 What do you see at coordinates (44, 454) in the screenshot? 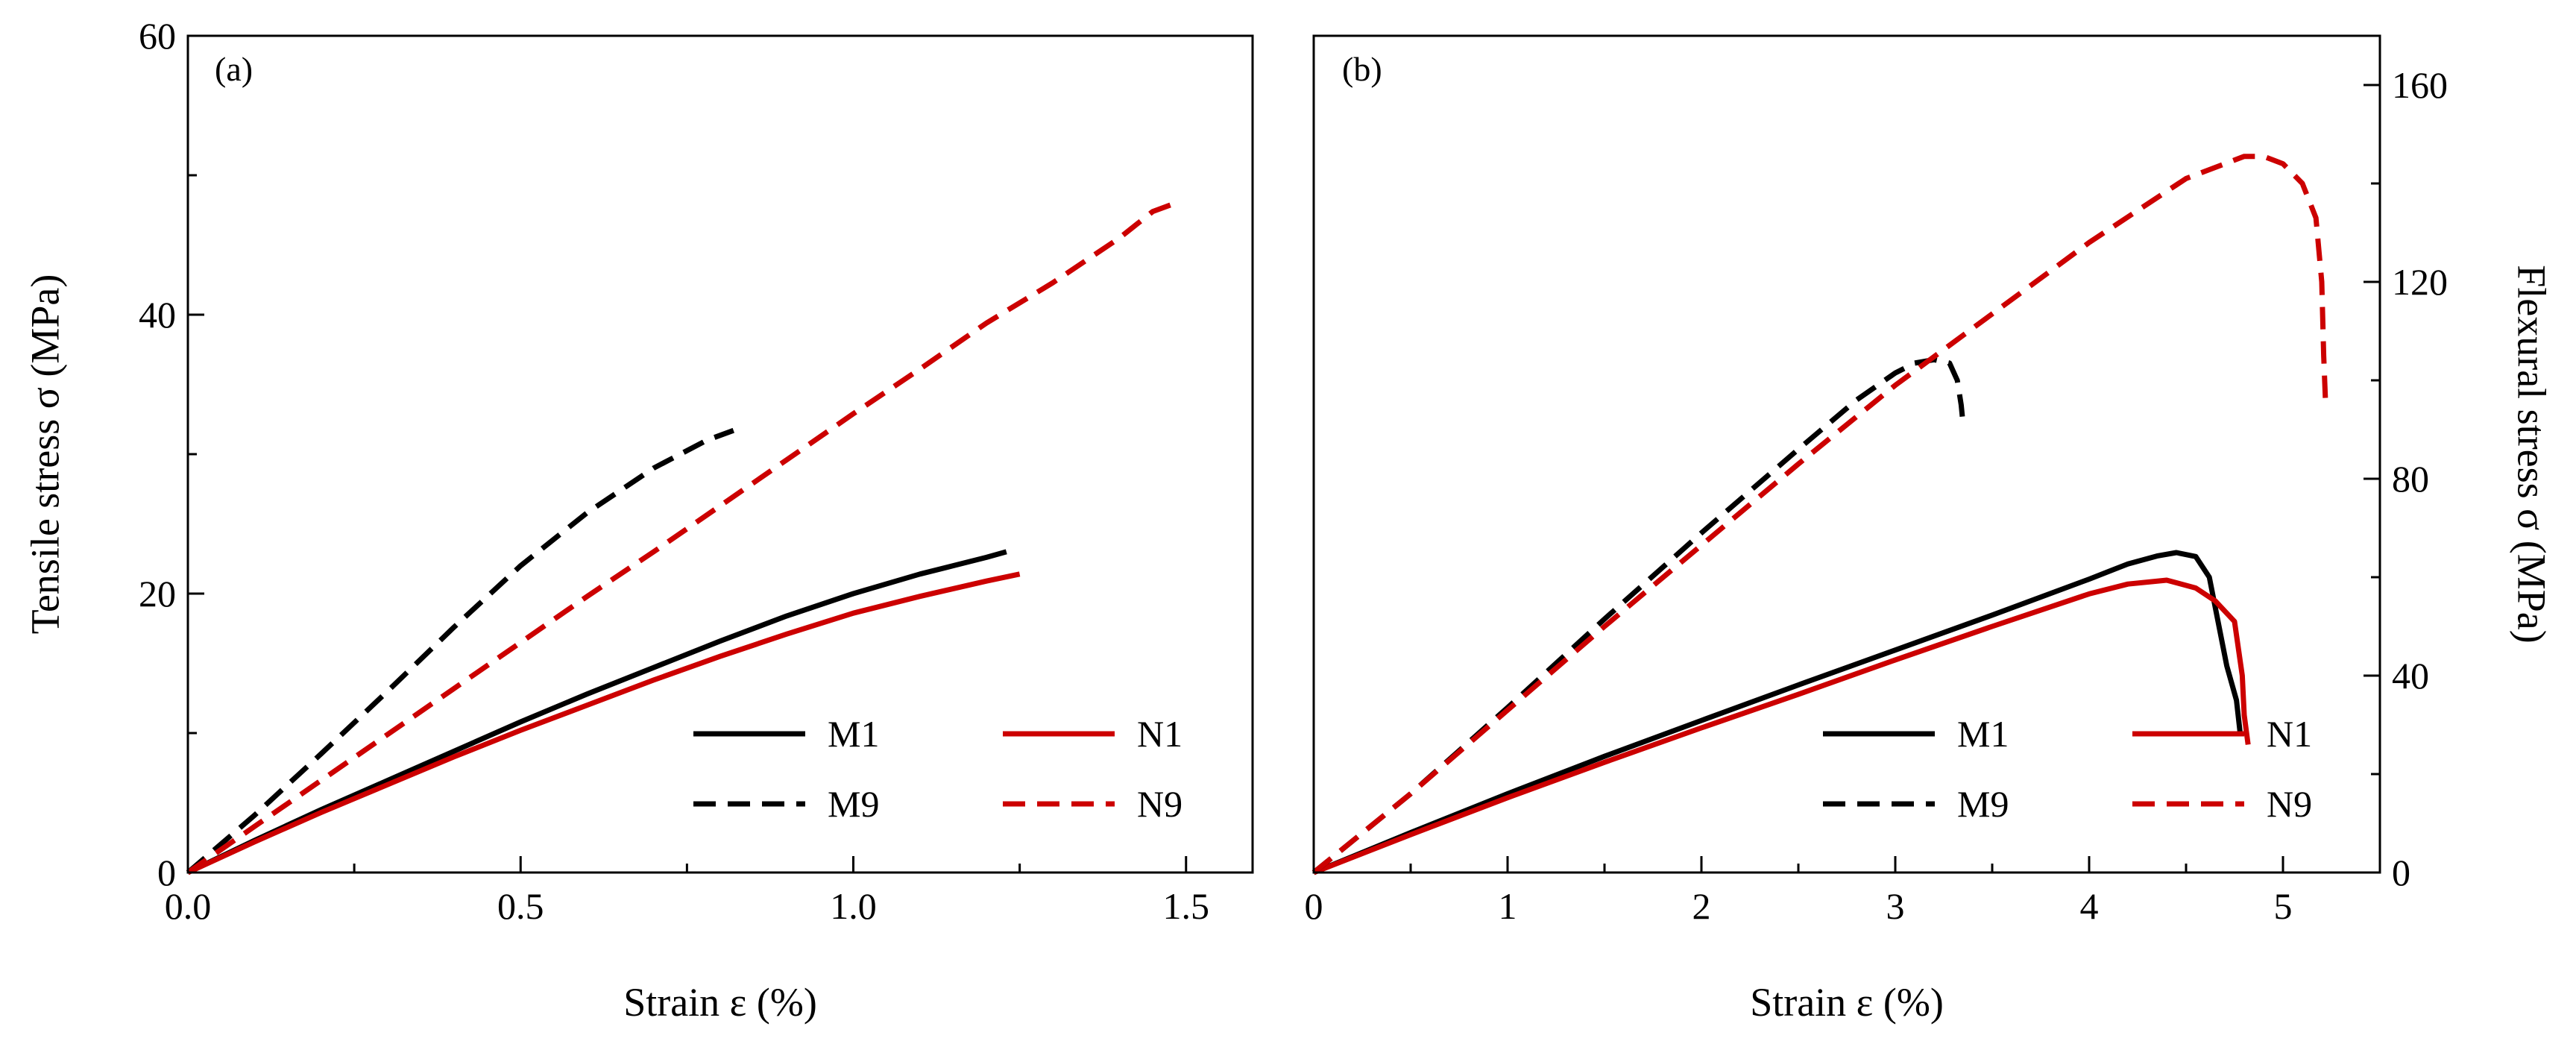
I see `y-axis-title: Tensile stress σ (MPa)` at bounding box center [44, 454].